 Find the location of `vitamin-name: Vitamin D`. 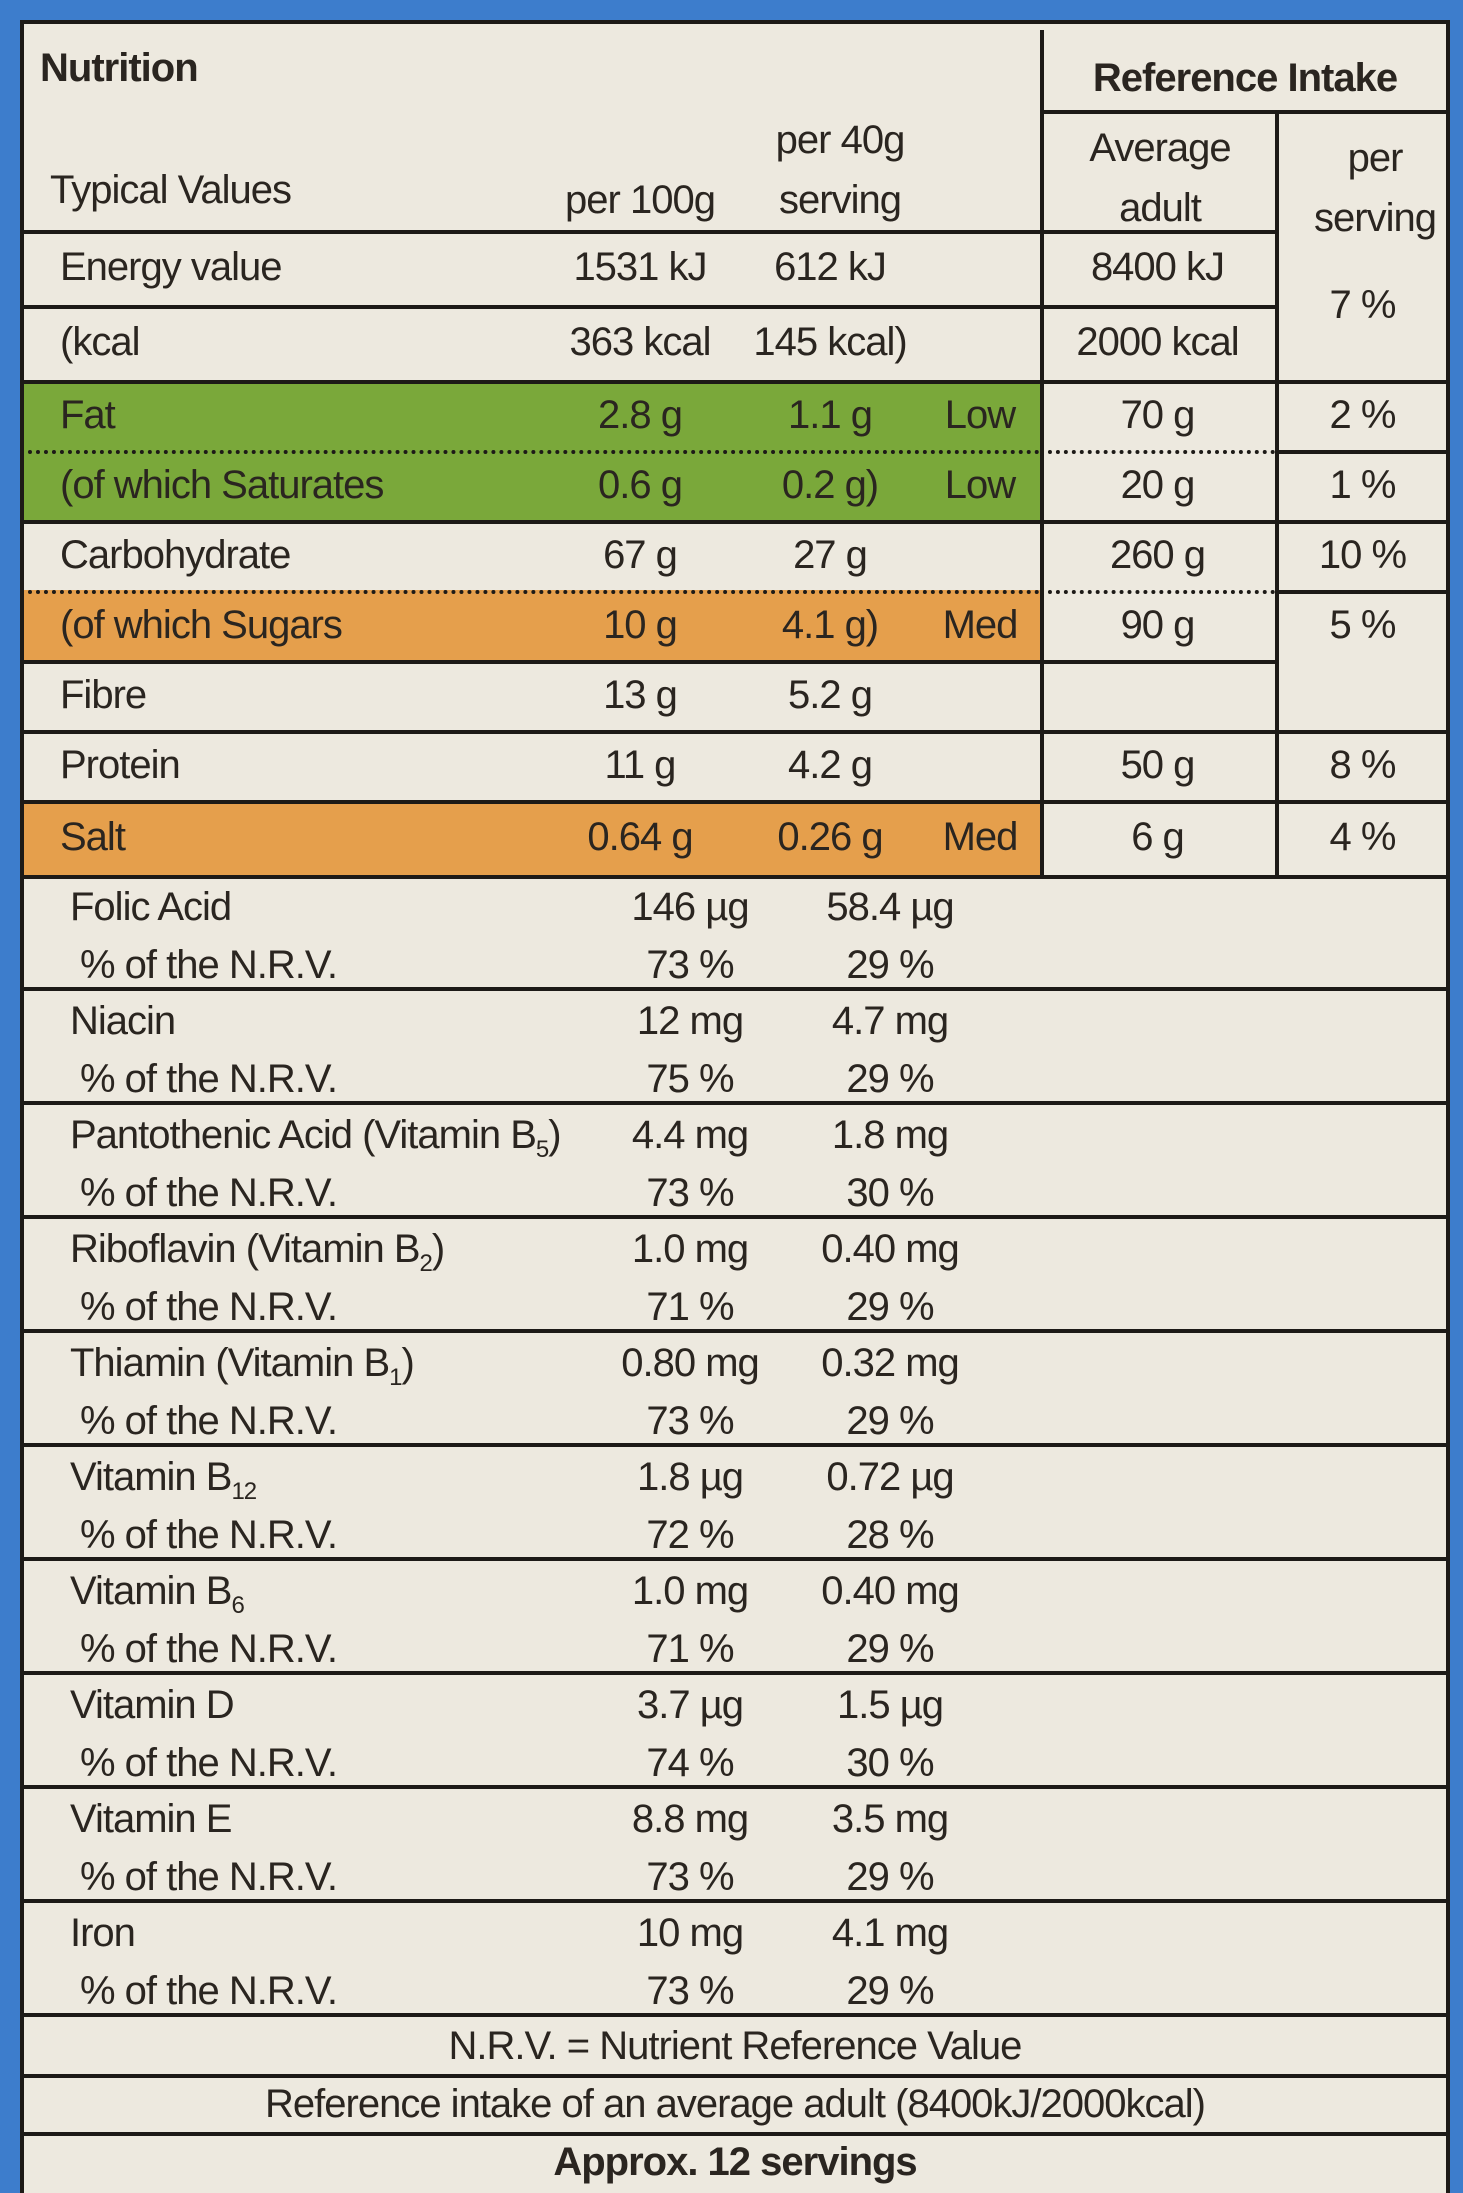

vitamin-name: Vitamin D is located at coordinates (152, 1705).